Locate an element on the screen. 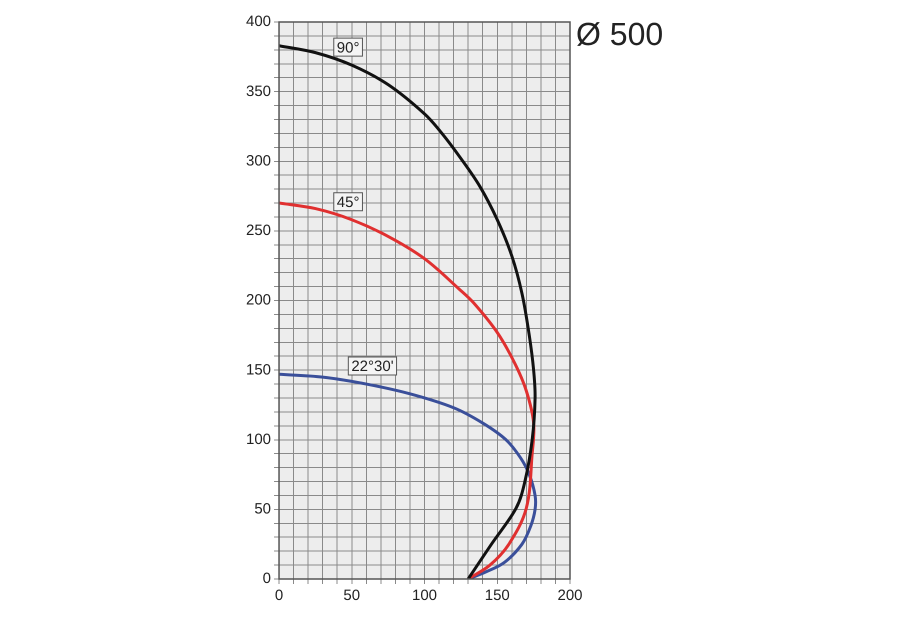  x-tick-label: 50 is located at coordinates (351, 595).